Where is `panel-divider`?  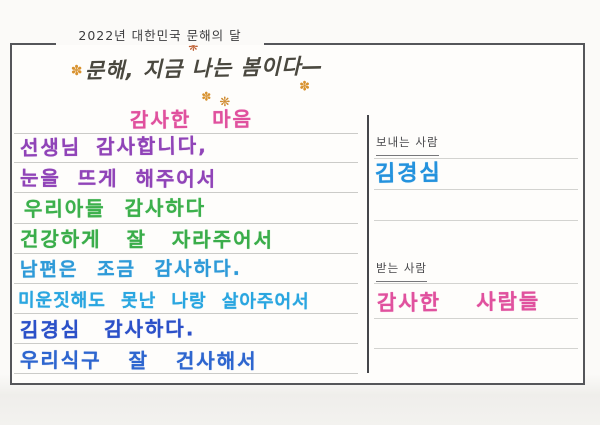
panel-divider is located at coordinates (368, 244).